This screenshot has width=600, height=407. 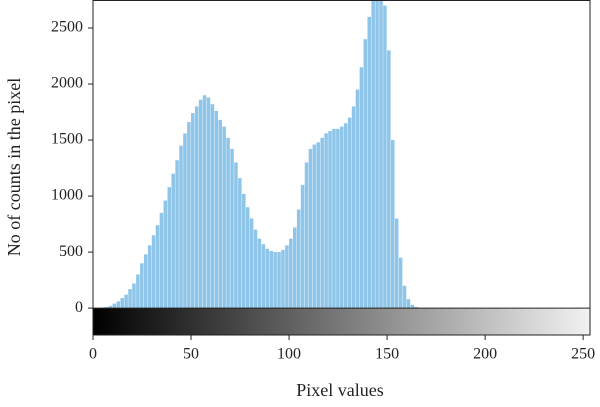 I want to click on x-tick-label: 200, so click(x=485, y=354).